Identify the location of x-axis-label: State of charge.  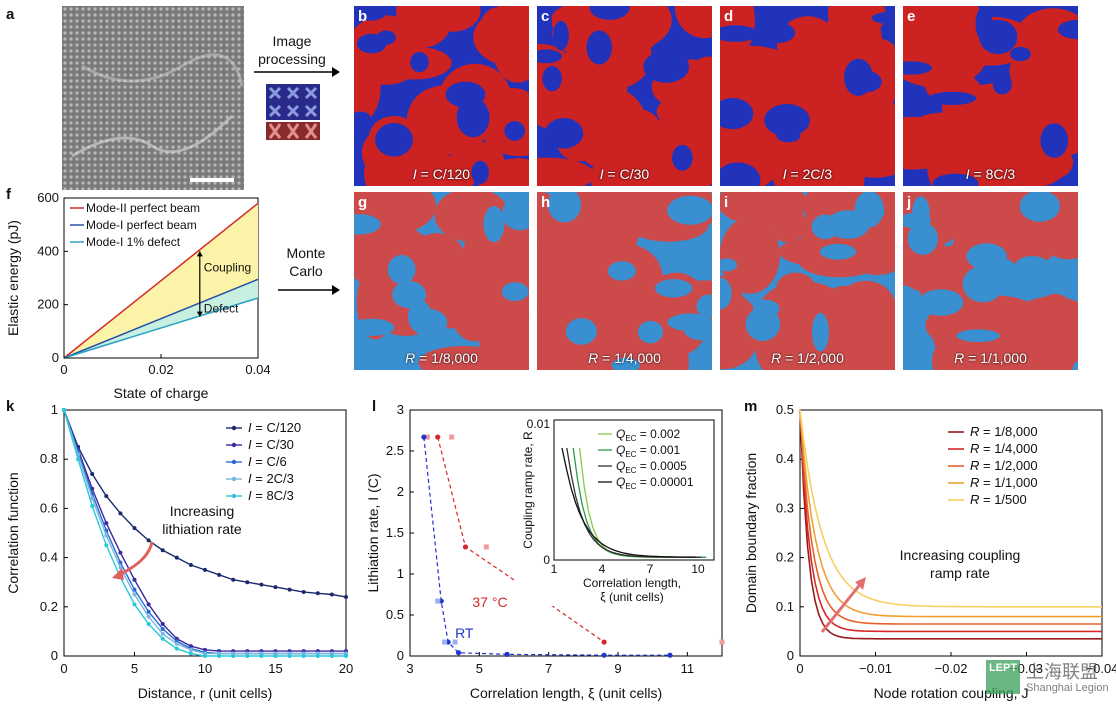
(161, 393).